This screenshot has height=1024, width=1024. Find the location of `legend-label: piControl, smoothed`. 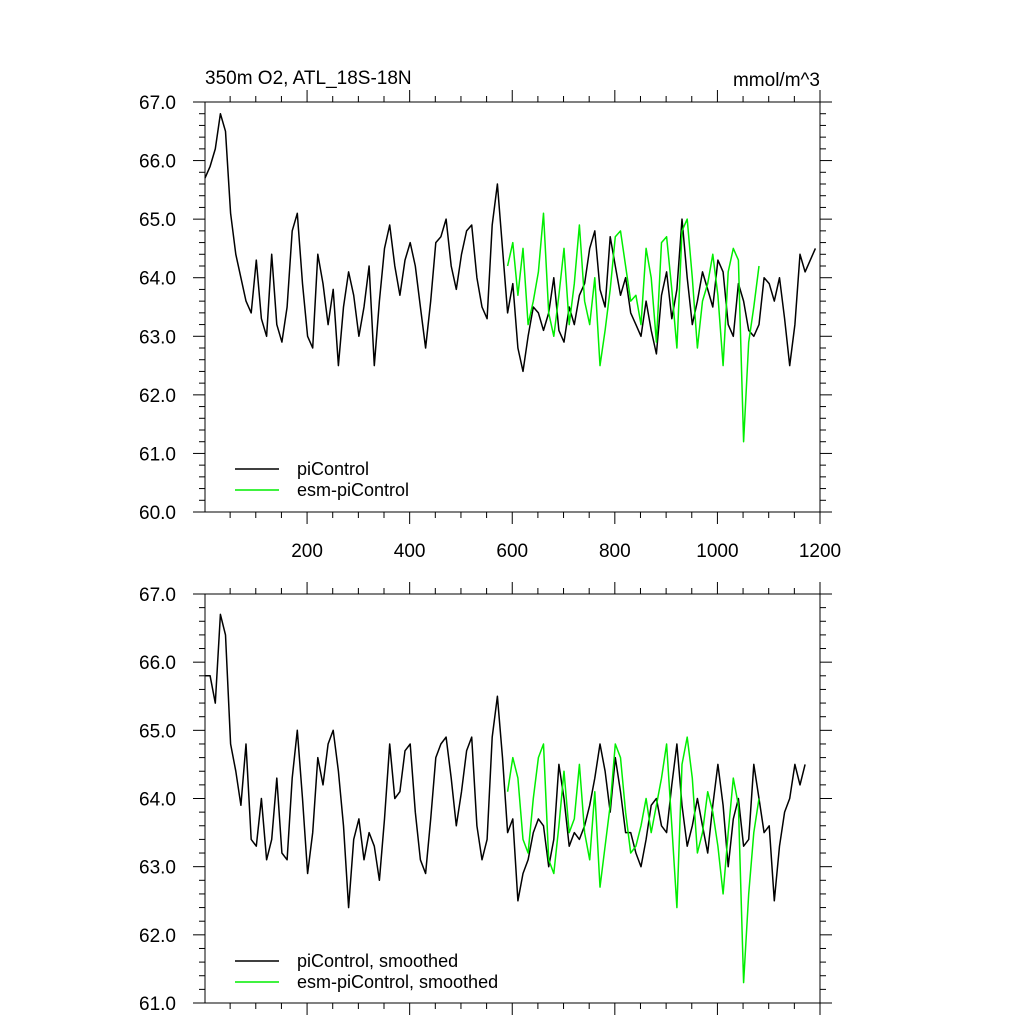

legend-label: piControl, smoothed is located at coordinates (377, 961).